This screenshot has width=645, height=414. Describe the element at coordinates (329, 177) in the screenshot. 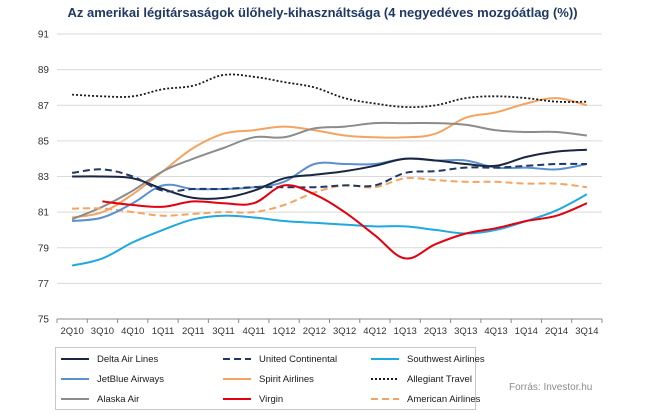

I see `series-line-united-continental` at that location.